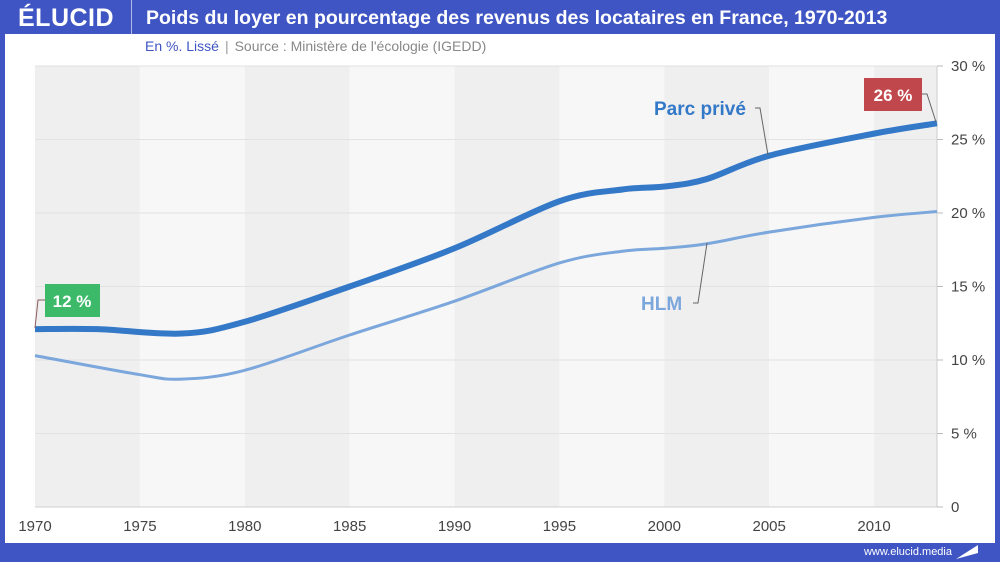 The height and width of the screenshot is (562, 1000). I want to click on annotation-label-start: 12 %, so click(72, 301).